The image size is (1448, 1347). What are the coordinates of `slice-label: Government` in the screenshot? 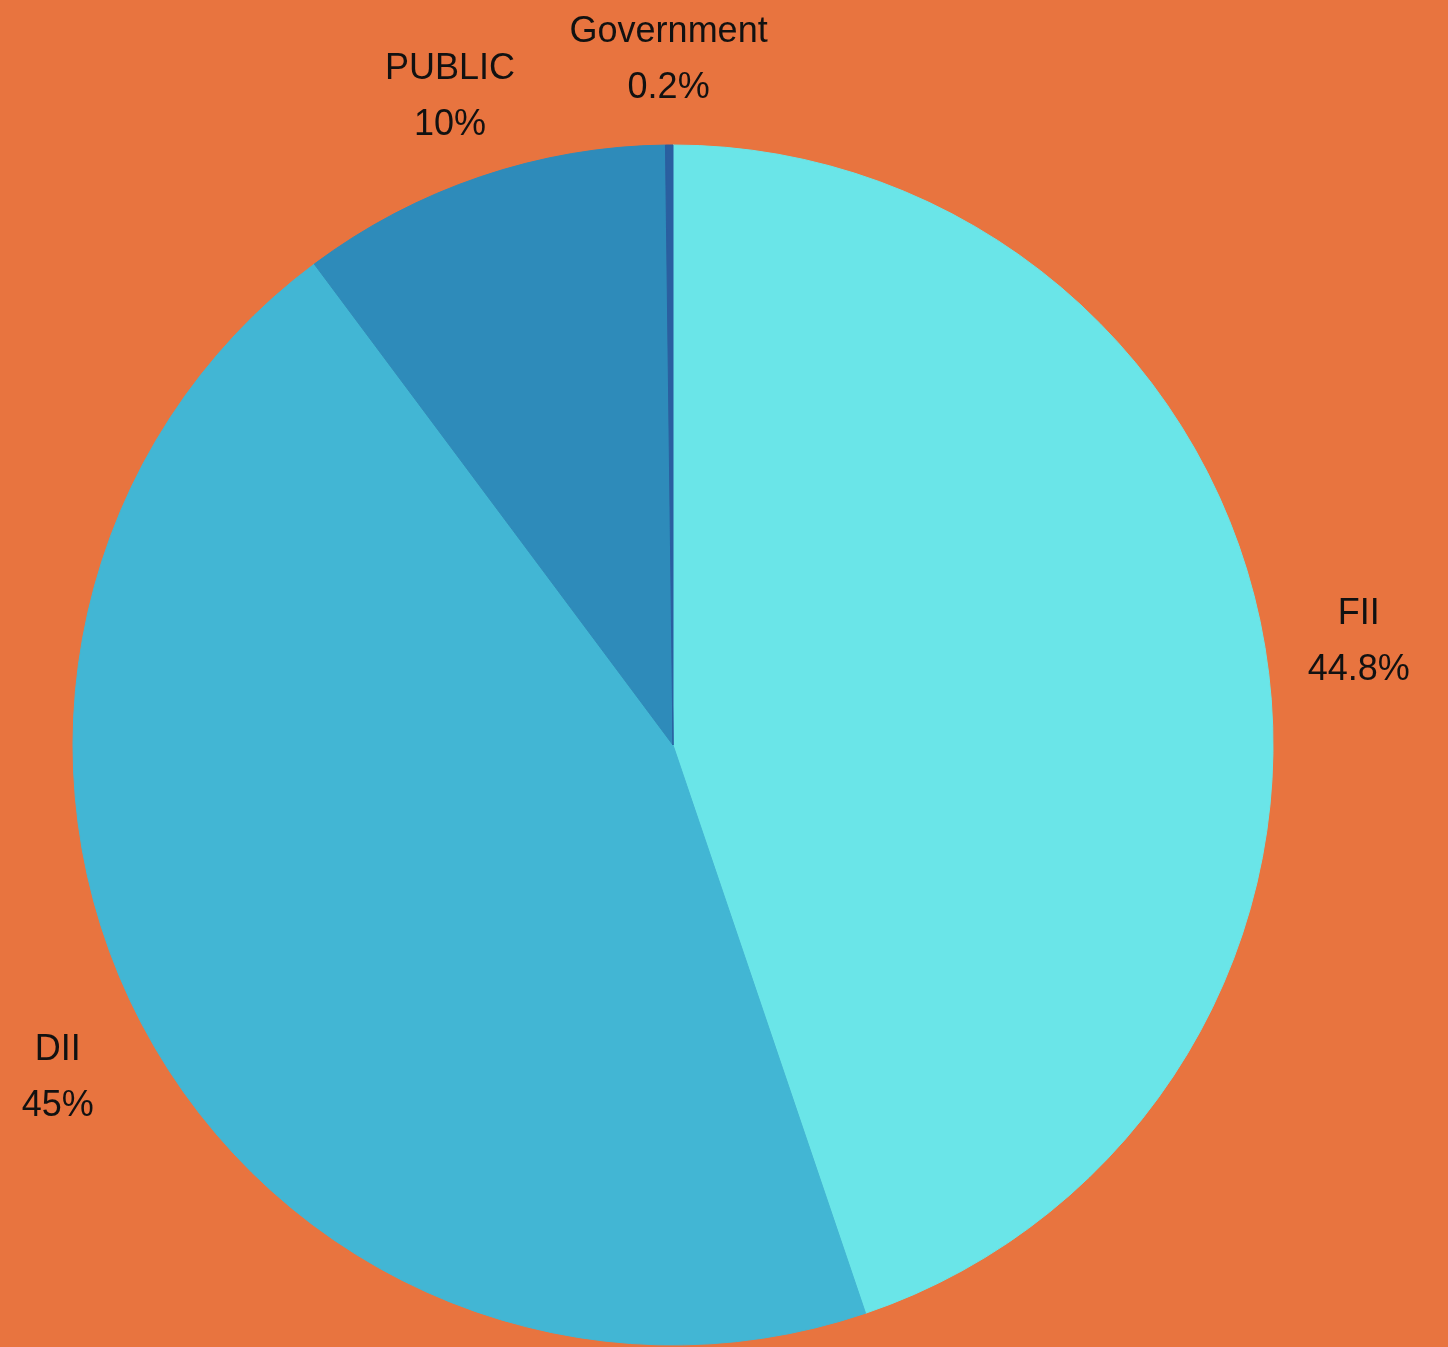 It's located at (668, 30).